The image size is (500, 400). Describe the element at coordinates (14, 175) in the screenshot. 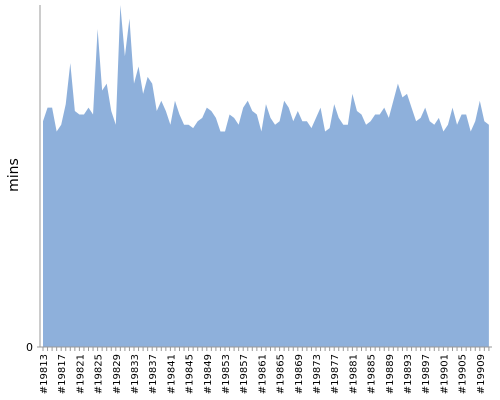

I see `y-axis-label: mins` at that location.